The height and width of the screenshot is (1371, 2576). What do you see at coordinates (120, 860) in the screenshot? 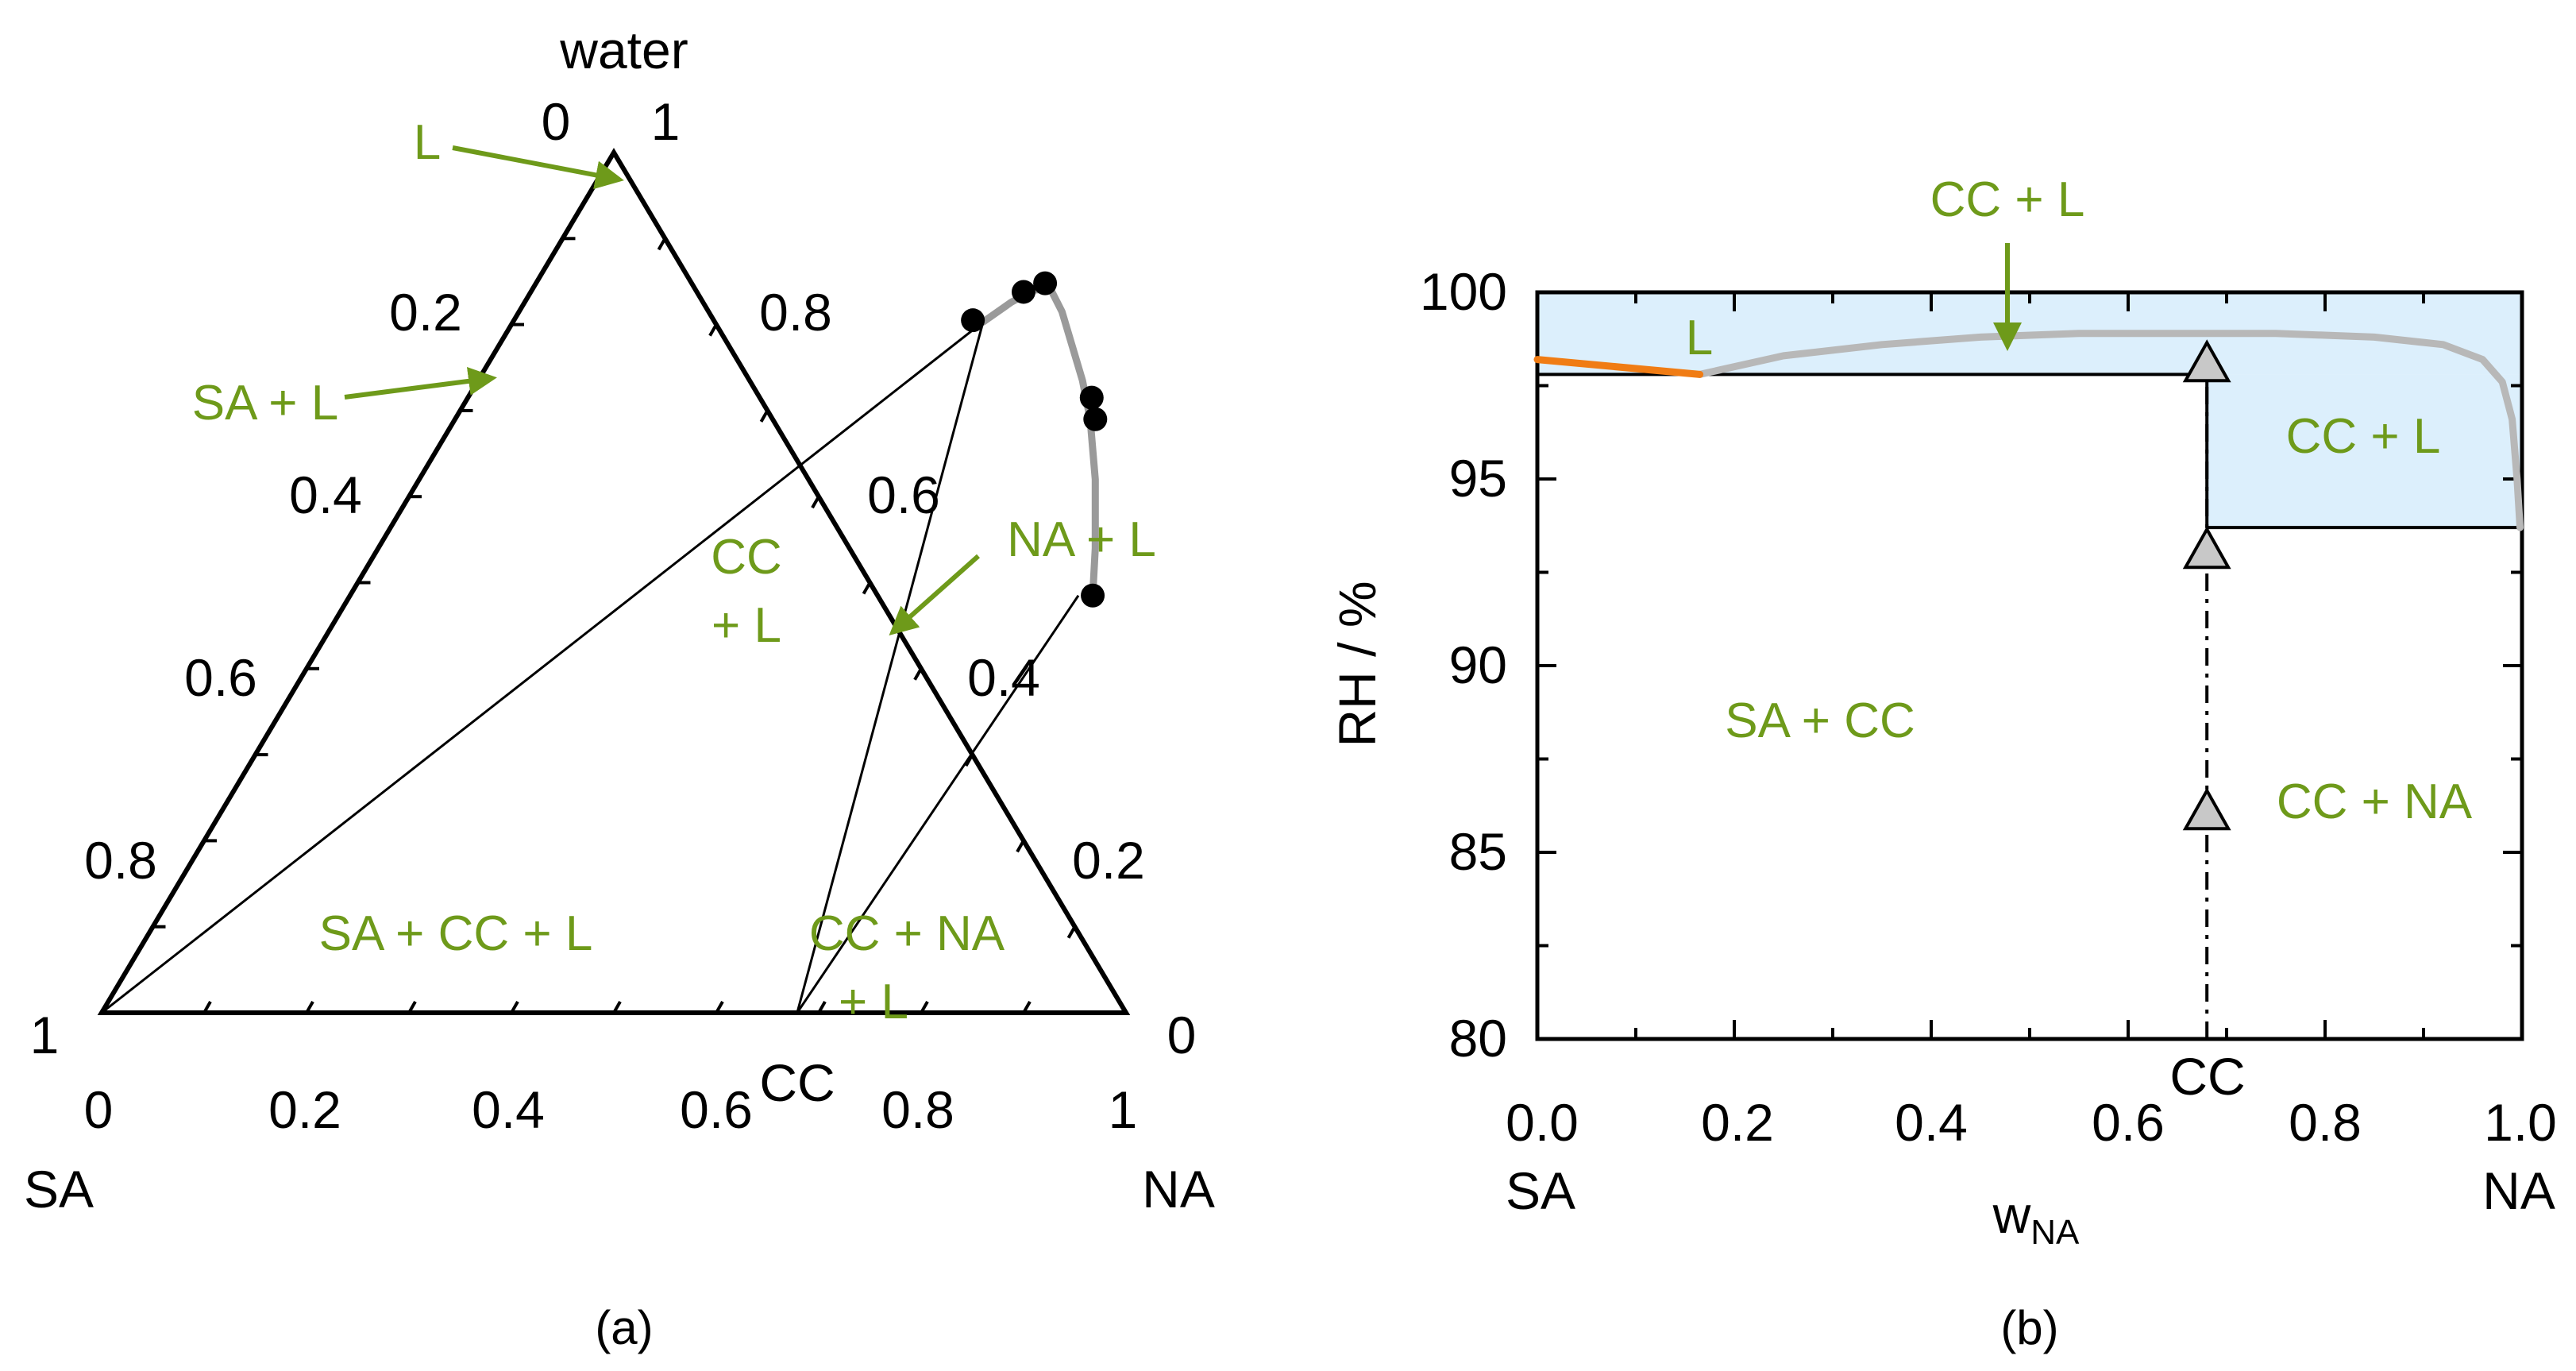
I see `left-tick-label: 0.8` at bounding box center [120, 860].